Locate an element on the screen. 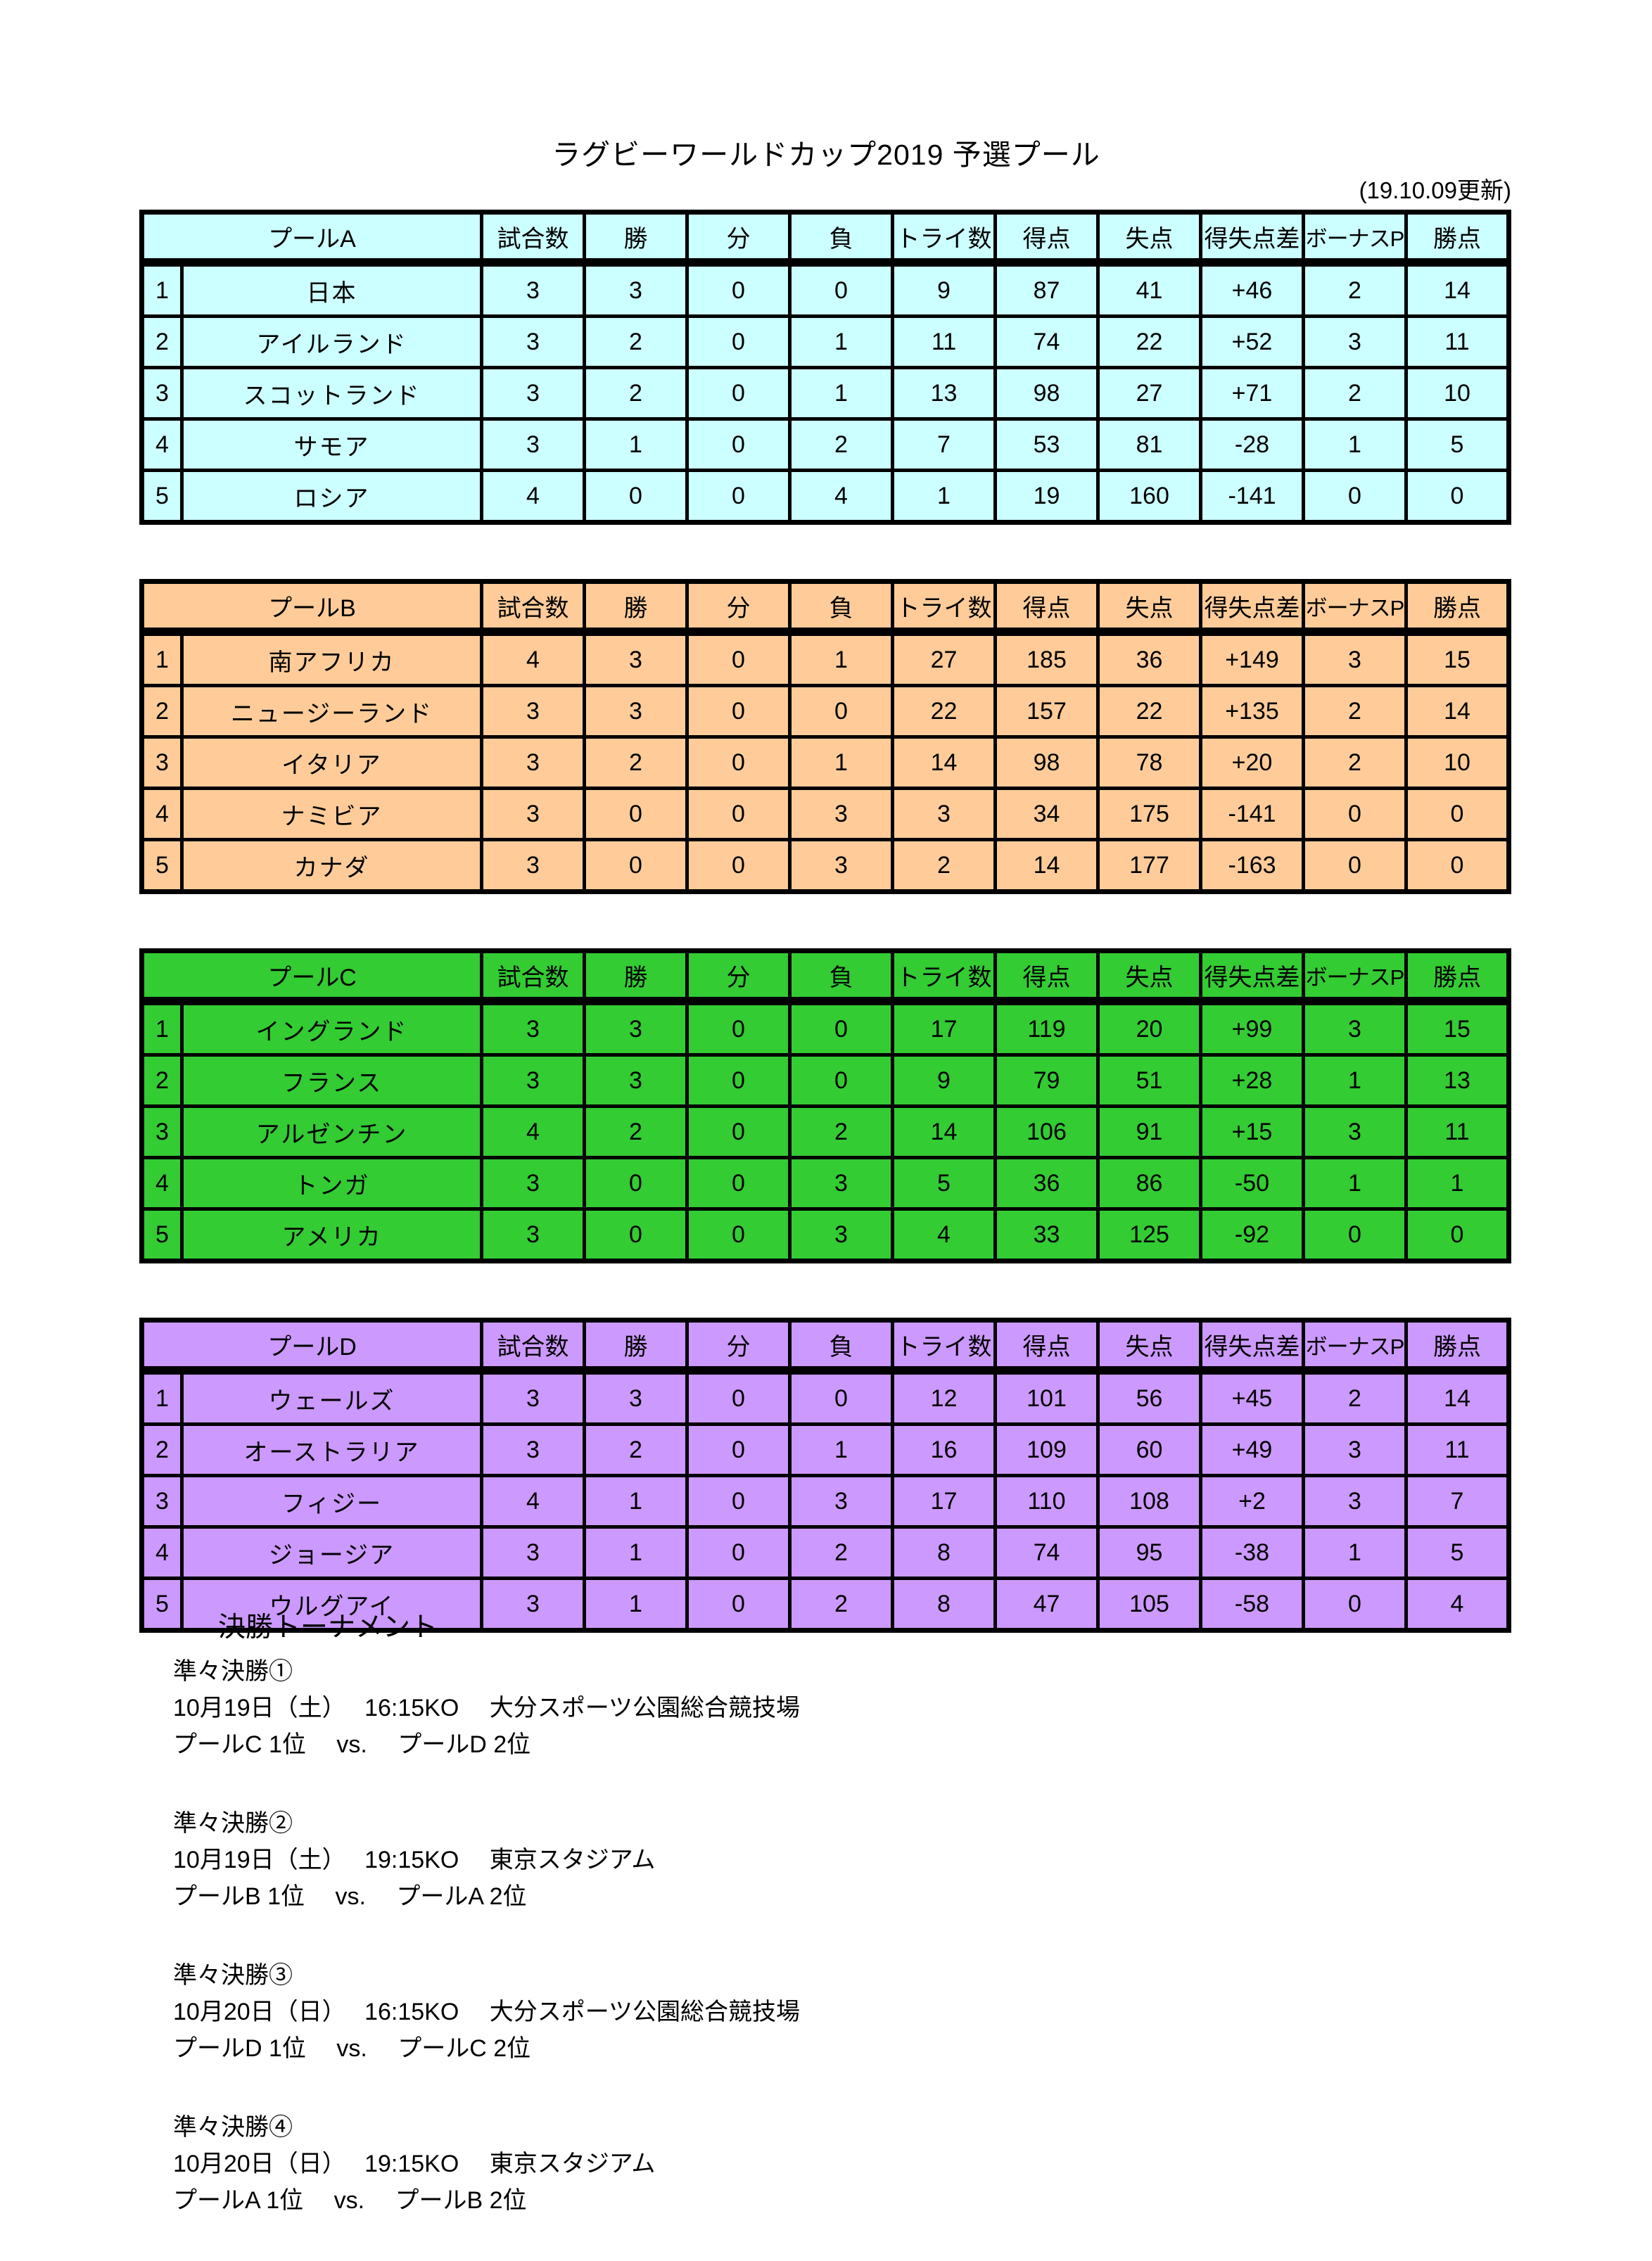 The height and width of the screenshot is (2261, 1652). points-against-cell: 22 is located at coordinates (1149, 341).